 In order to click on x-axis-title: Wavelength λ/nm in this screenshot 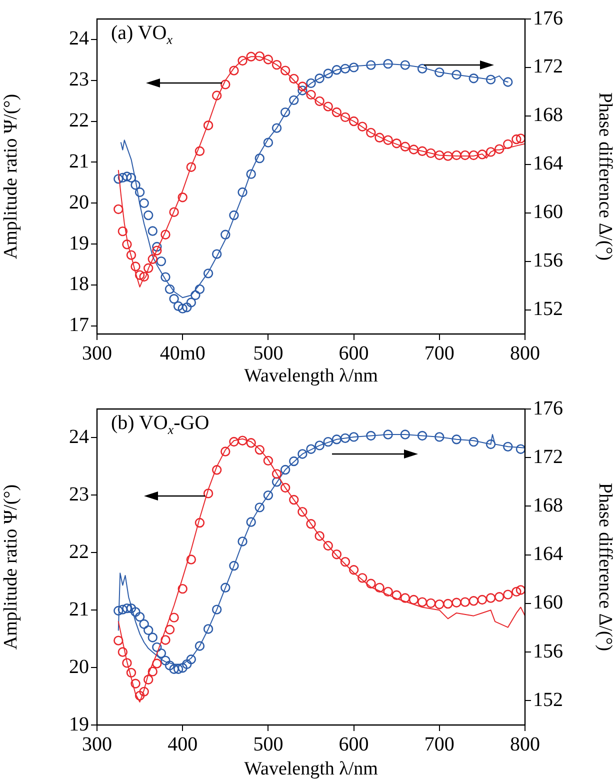, I will do `click(311, 769)`.